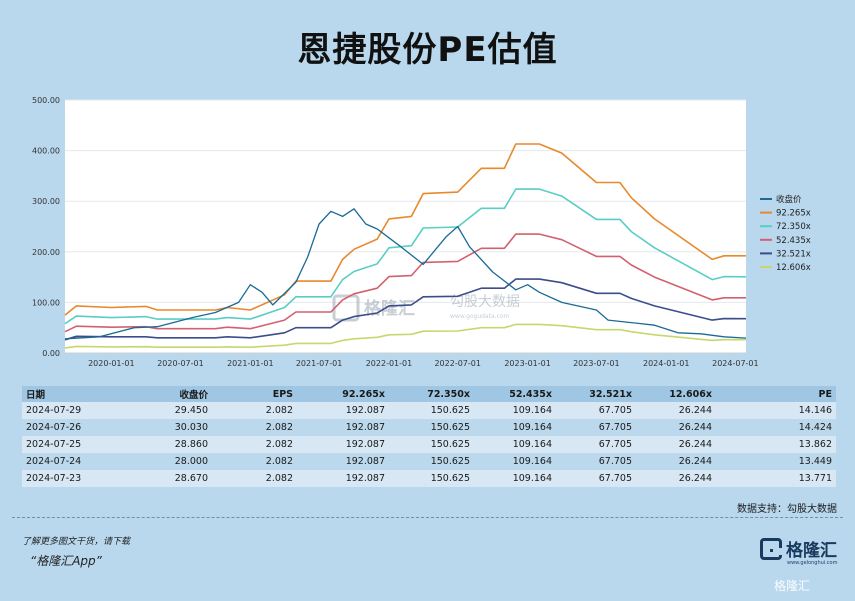  I want to click on legend-label: 收盘价, so click(789, 199).